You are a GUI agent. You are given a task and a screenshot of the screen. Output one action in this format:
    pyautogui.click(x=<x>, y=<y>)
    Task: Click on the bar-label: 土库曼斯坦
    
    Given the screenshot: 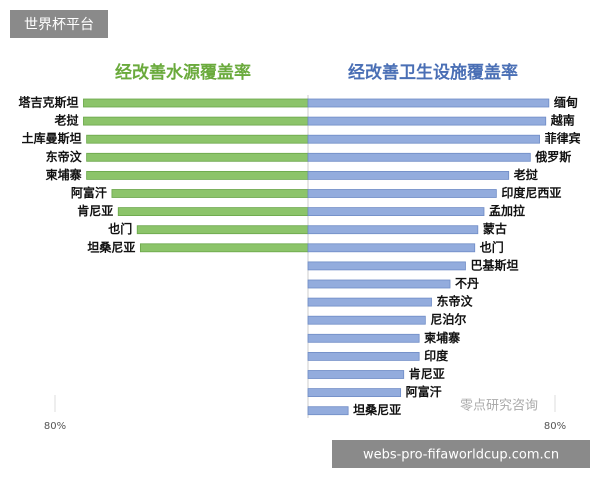 What is the action you would take?
    pyautogui.click(x=52, y=138)
    